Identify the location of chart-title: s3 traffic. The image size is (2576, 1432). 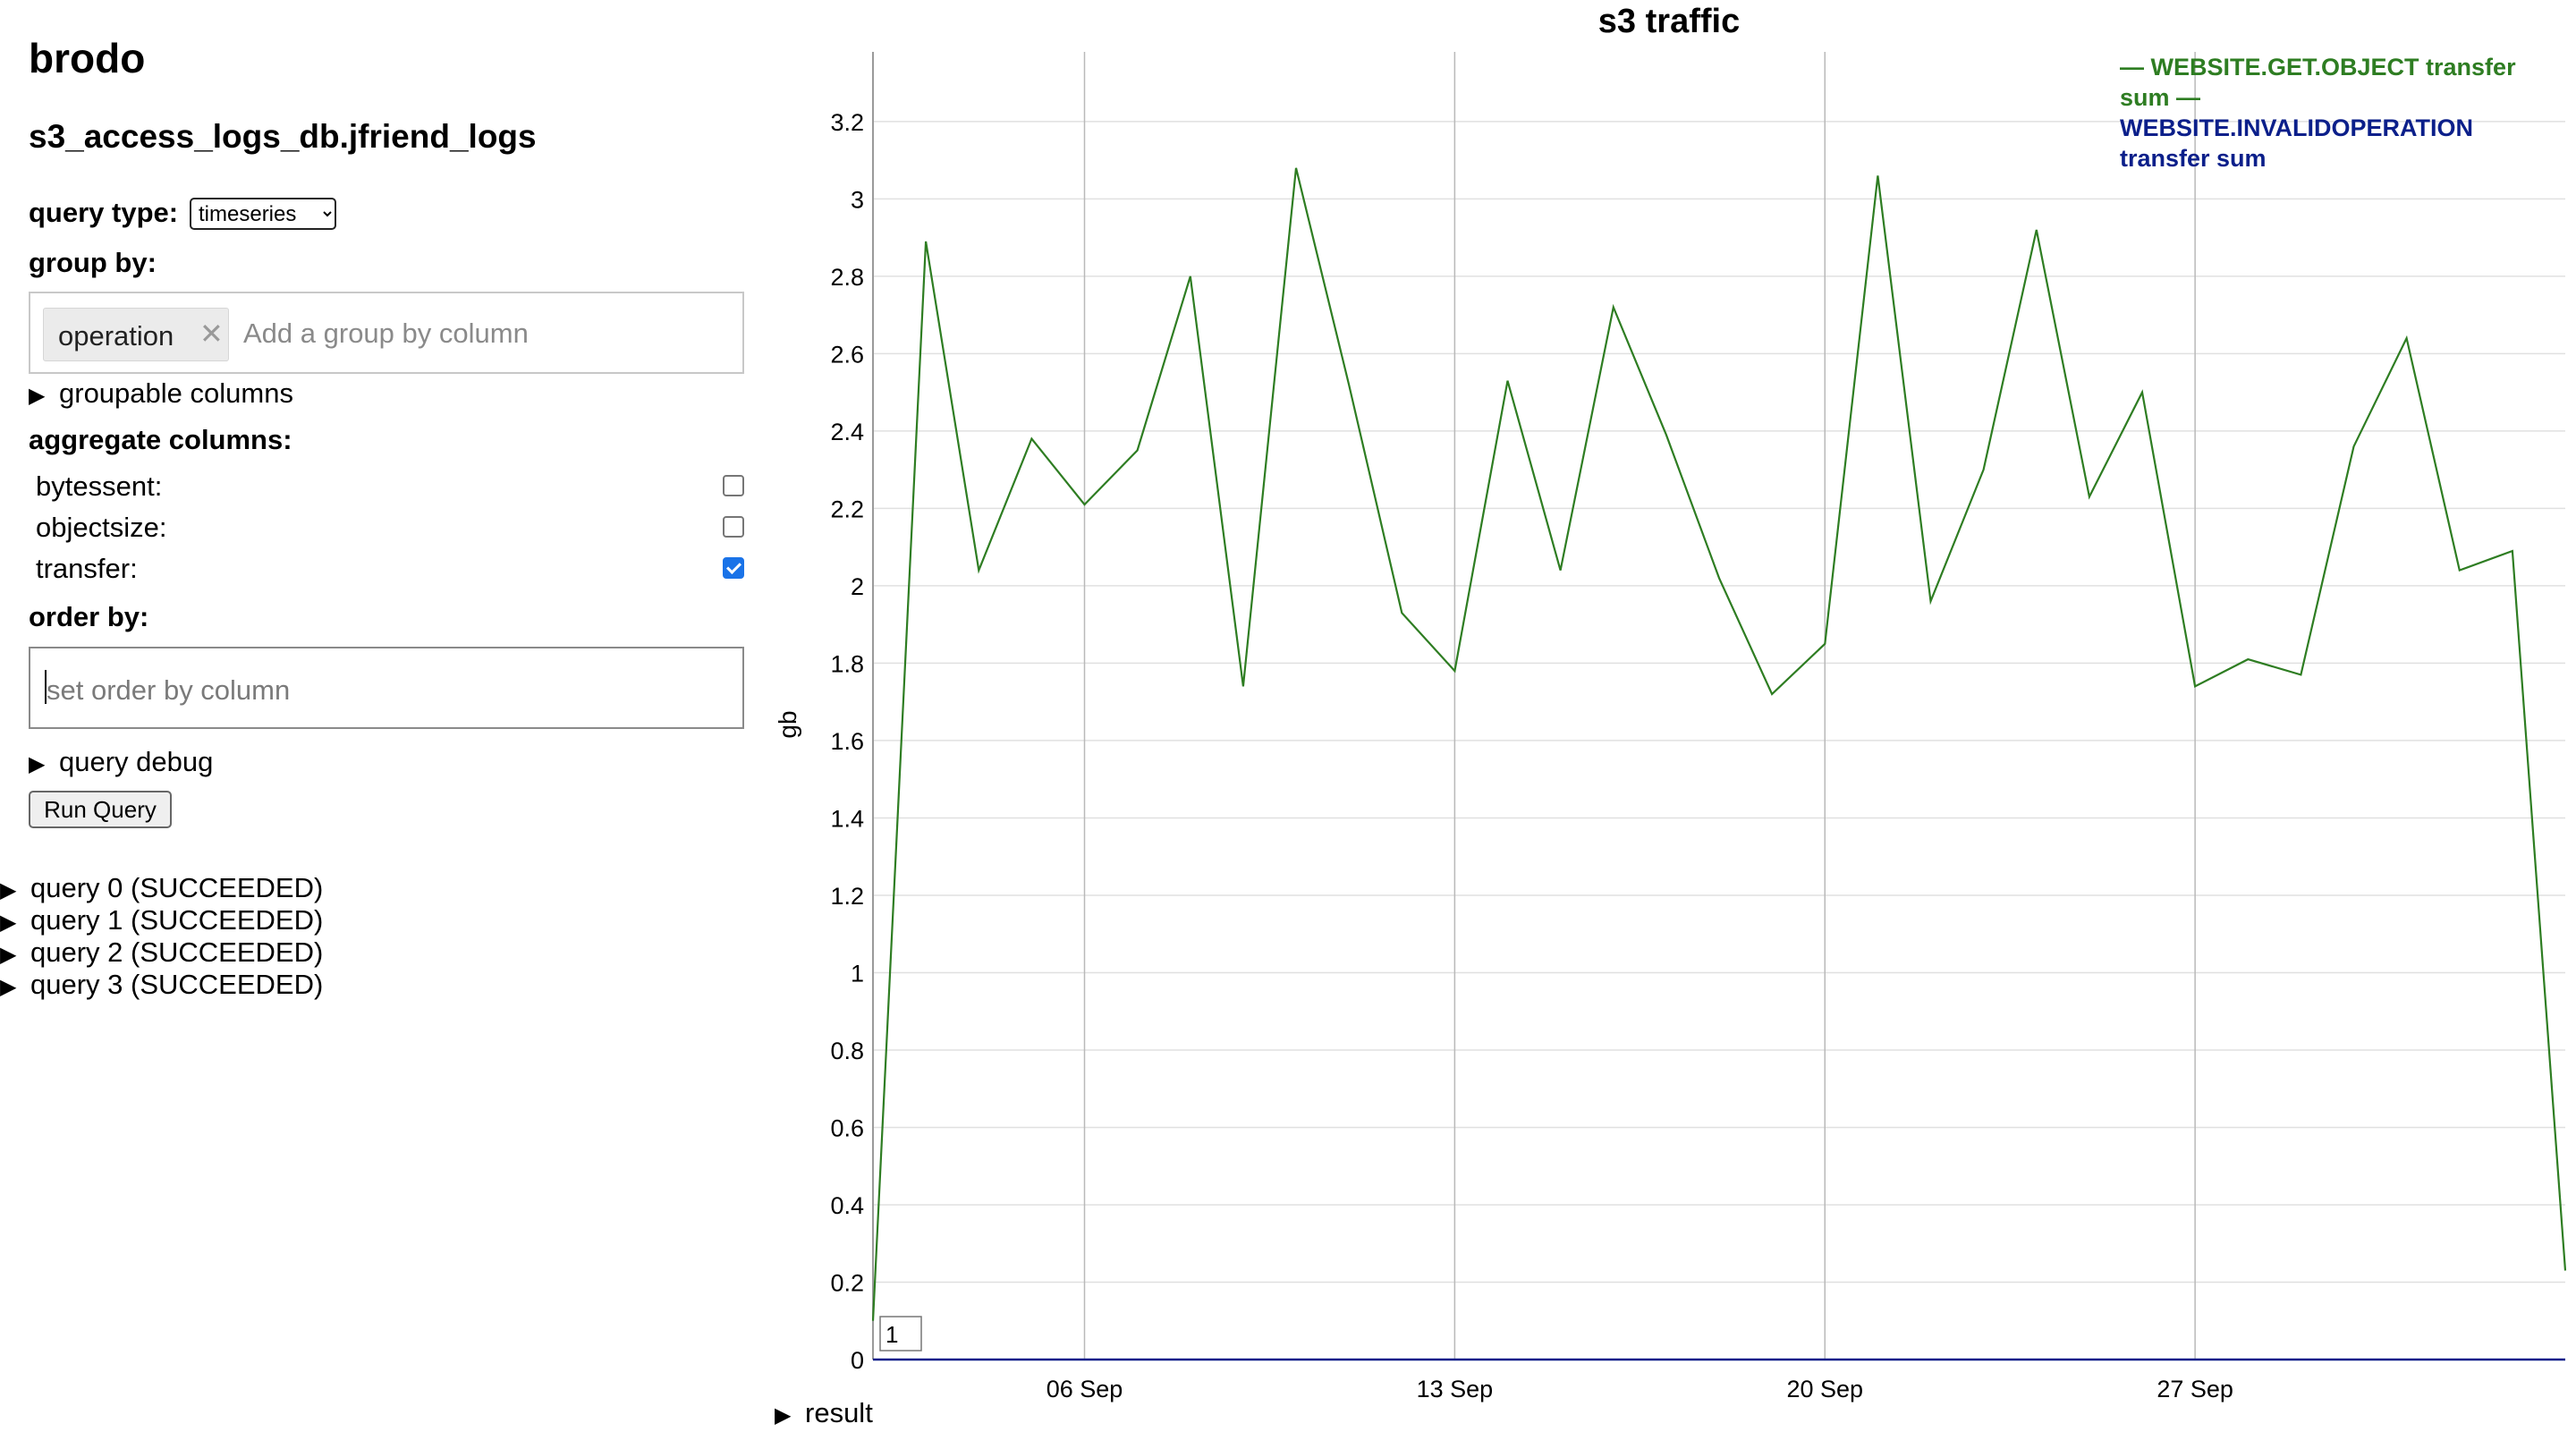
(1669, 21).